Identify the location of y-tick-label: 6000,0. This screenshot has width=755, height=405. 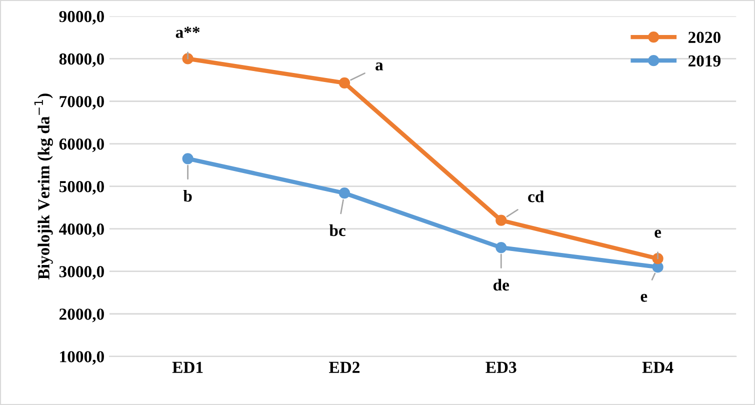
(81, 145).